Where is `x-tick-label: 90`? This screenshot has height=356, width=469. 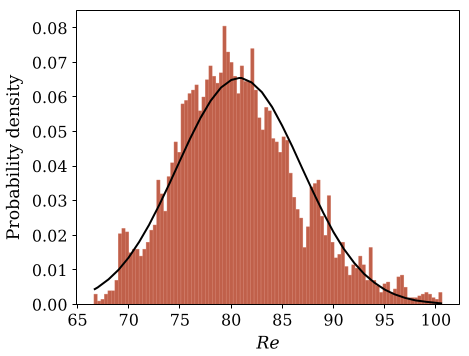
x-tick-label: 90 is located at coordinates (333, 320).